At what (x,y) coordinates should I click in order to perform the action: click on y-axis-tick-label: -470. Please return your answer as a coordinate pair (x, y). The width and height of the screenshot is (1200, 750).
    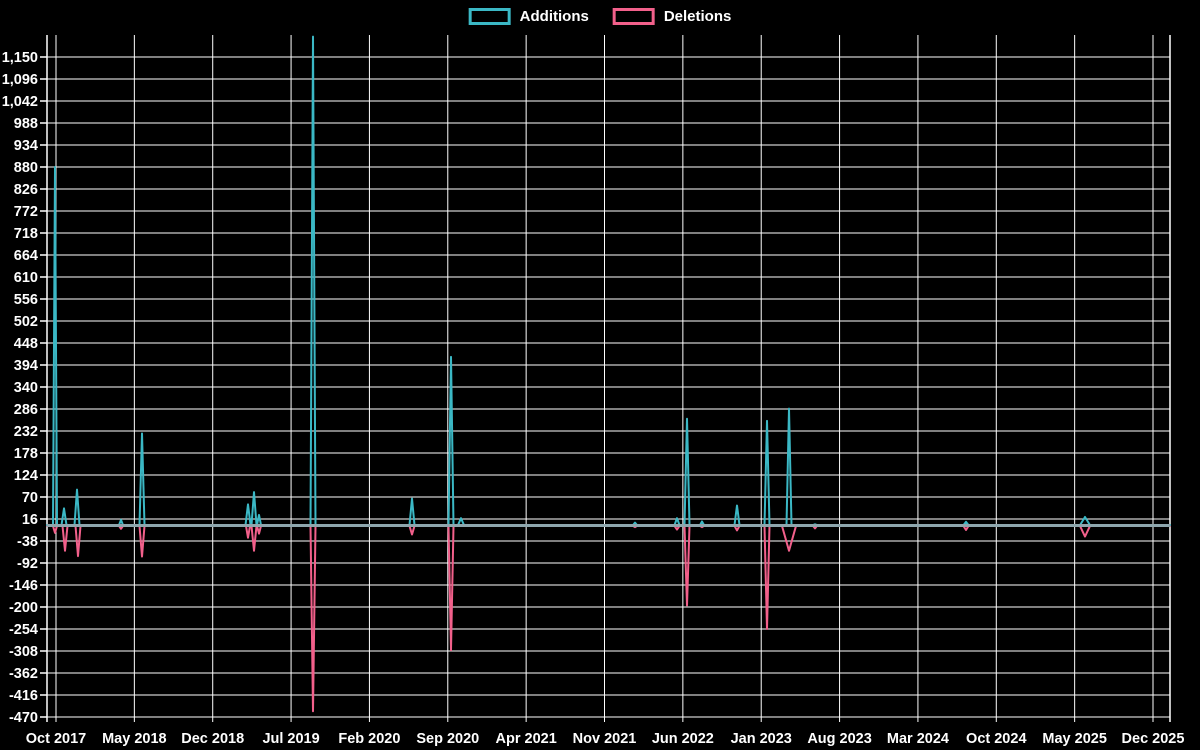
    Looking at the image, I should click on (23, 718).